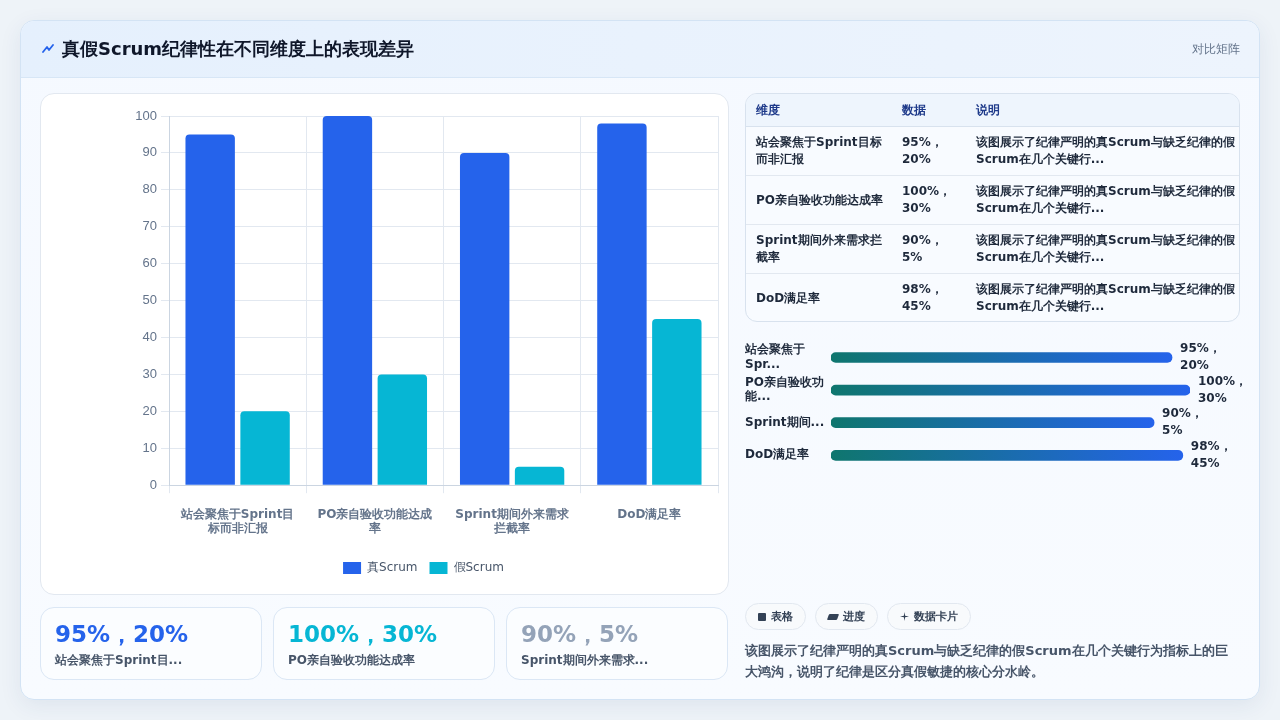  What do you see at coordinates (819, 150) in the screenshot?
I see `category-label: 站会聚焦于Sprint目标而非汇报` at bounding box center [819, 150].